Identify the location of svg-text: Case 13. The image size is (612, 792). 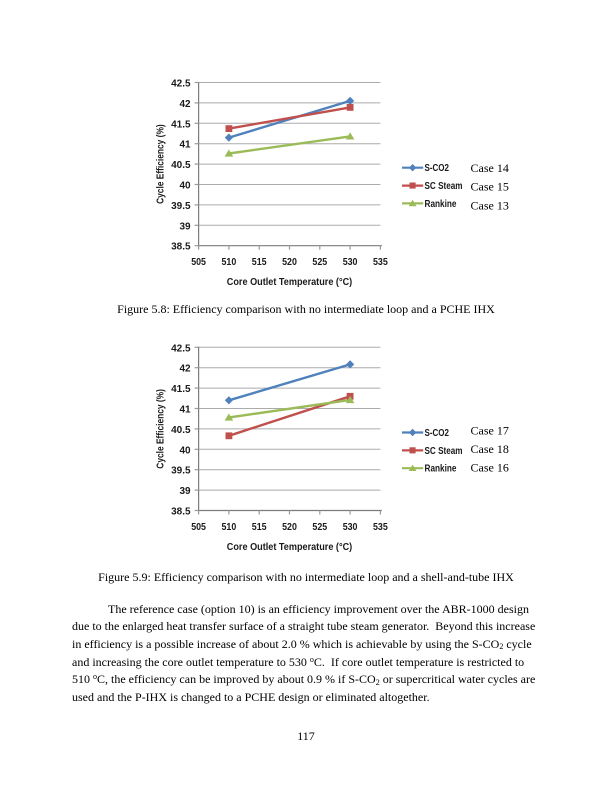
(490, 205).